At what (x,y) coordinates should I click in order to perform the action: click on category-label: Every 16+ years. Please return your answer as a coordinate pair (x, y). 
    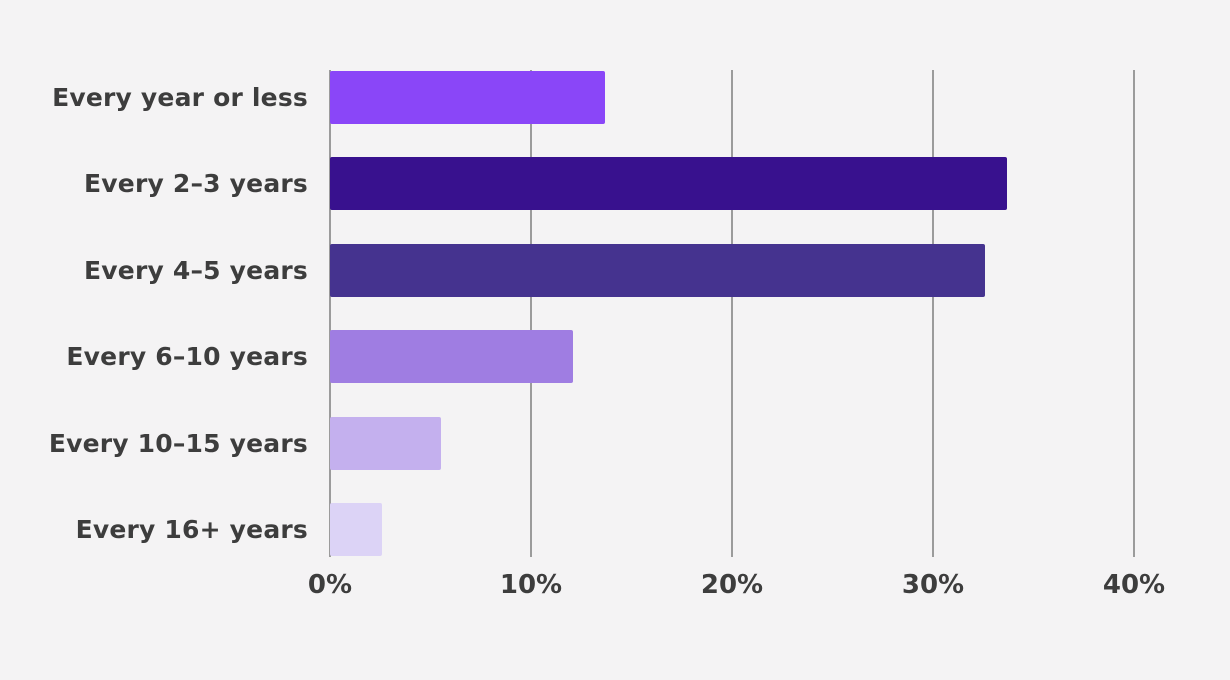
    Looking at the image, I should click on (191, 529).